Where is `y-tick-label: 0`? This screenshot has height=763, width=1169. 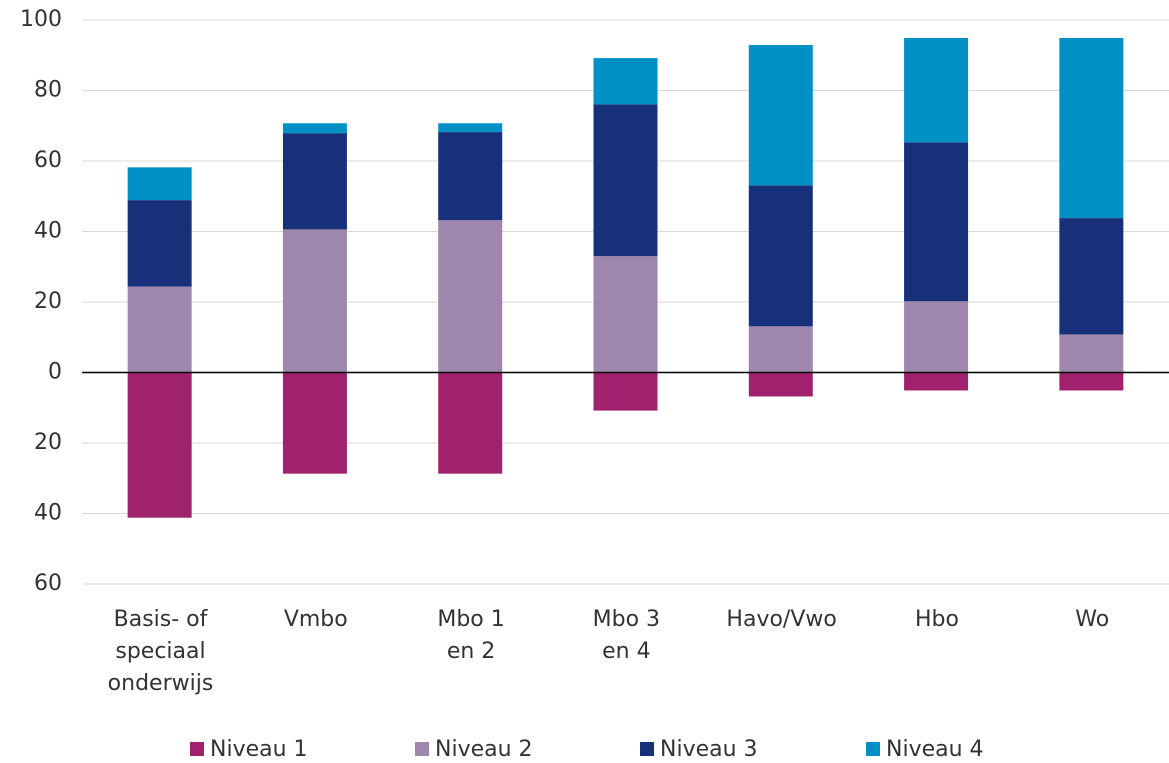
y-tick-label: 0 is located at coordinates (55, 372).